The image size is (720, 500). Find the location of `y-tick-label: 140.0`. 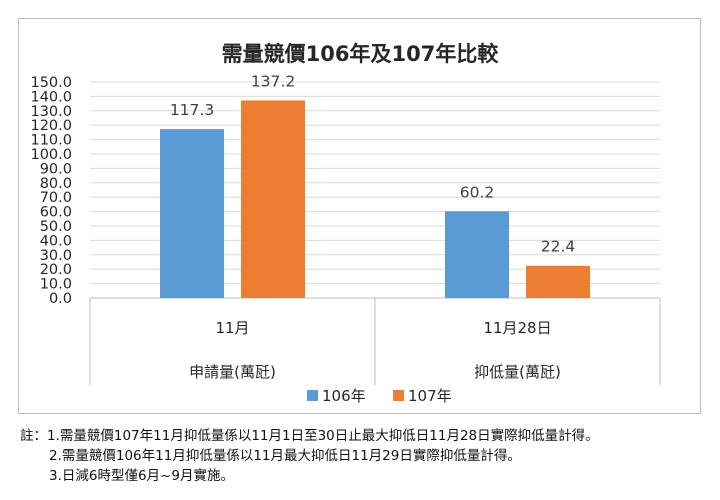

y-tick-label: 140.0 is located at coordinates (51, 97).